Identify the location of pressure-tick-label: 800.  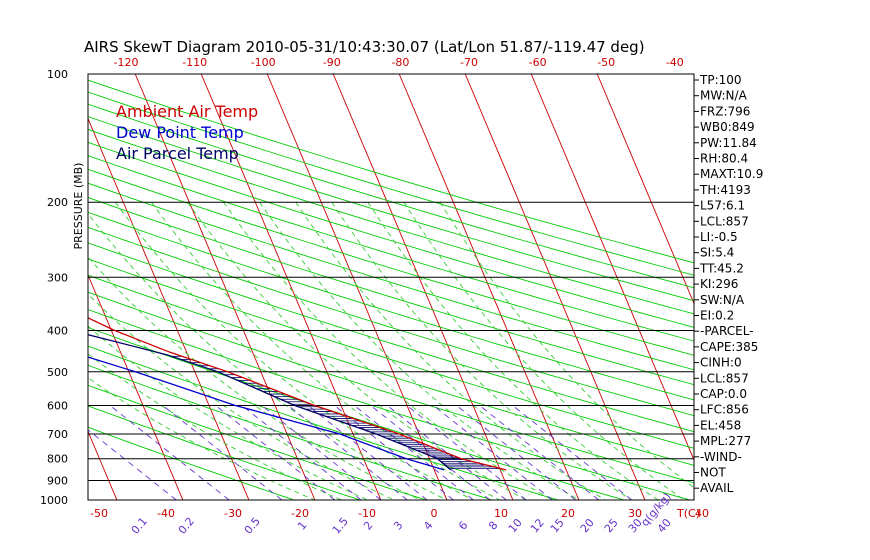
(57, 459).